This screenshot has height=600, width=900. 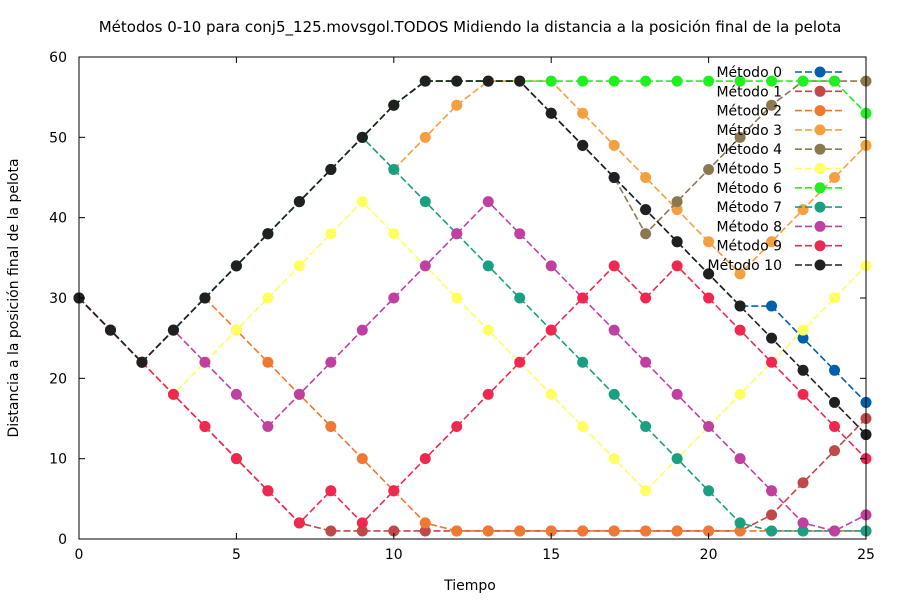 What do you see at coordinates (749, 73) in the screenshot?
I see `legend-label: Método 0` at bounding box center [749, 73].